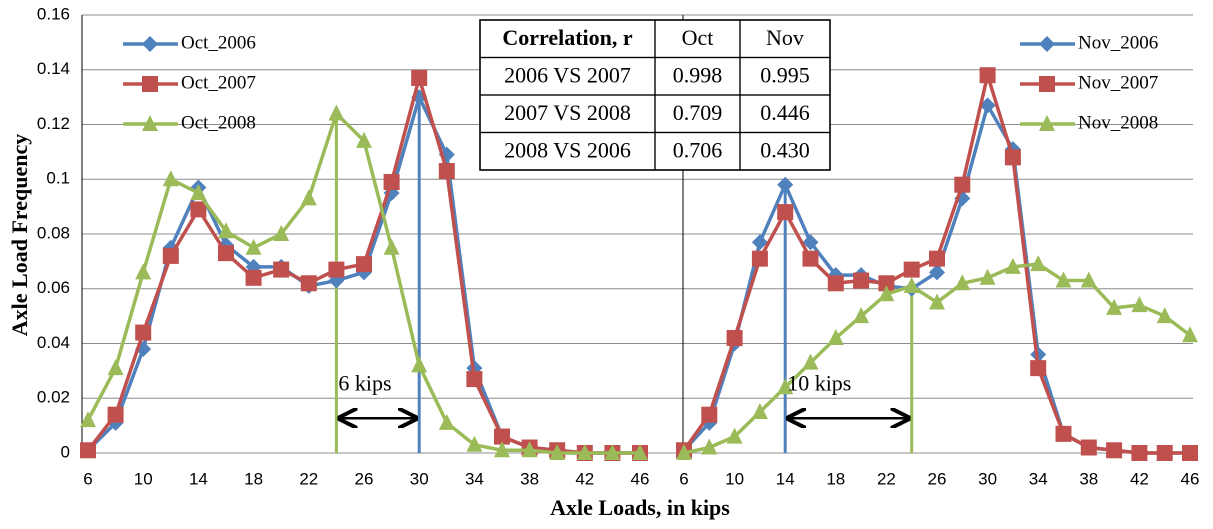 This screenshot has height=529, width=1213. What do you see at coordinates (785, 112) in the screenshot?
I see `table-text: 0.446` at bounding box center [785, 112].